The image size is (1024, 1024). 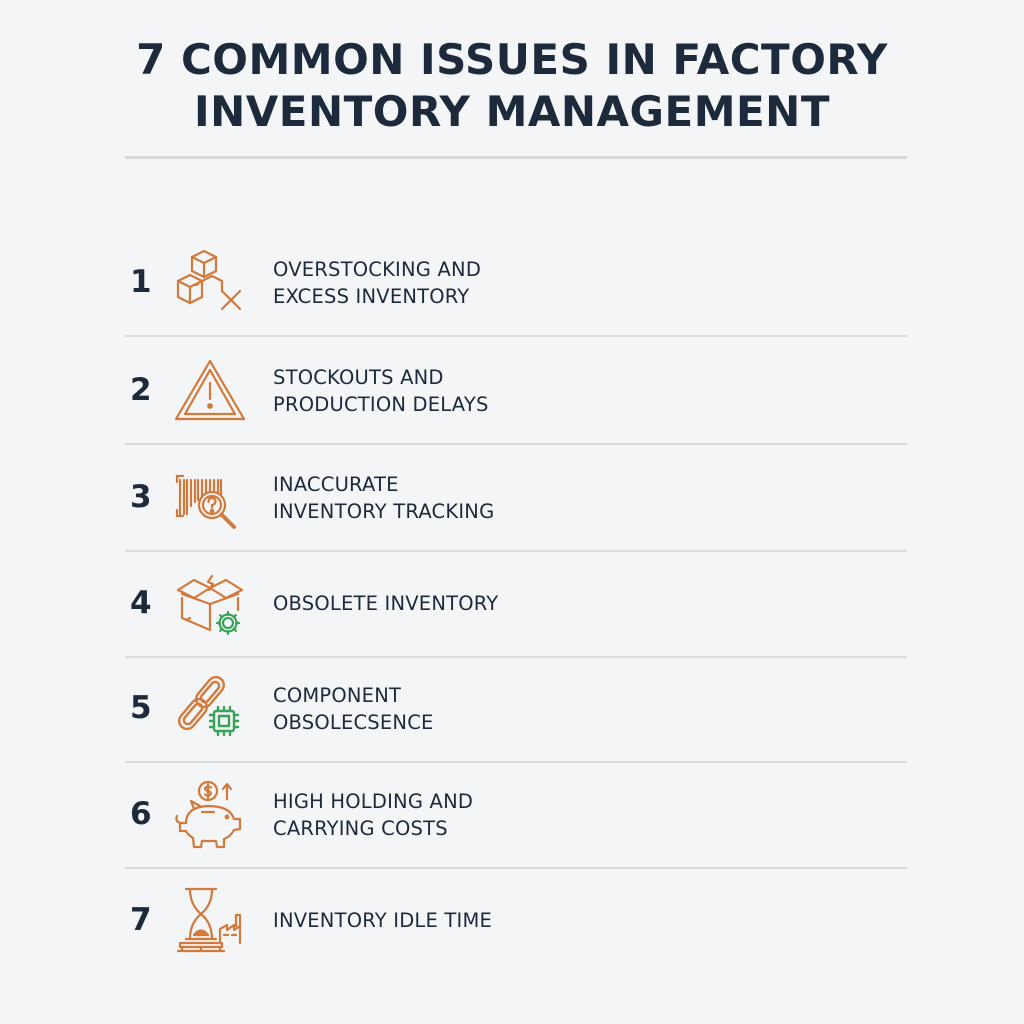 What do you see at coordinates (141, 390) in the screenshot?
I see `issue-number: 2` at bounding box center [141, 390].